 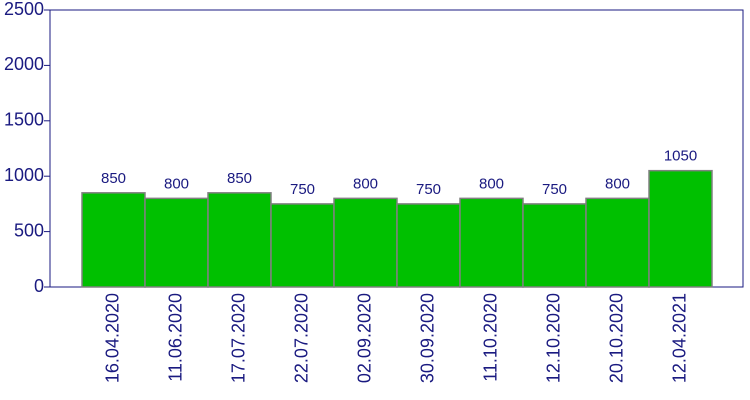 What do you see at coordinates (616, 338) in the screenshot?
I see `x-tick-label: 20.10.2020` at bounding box center [616, 338].